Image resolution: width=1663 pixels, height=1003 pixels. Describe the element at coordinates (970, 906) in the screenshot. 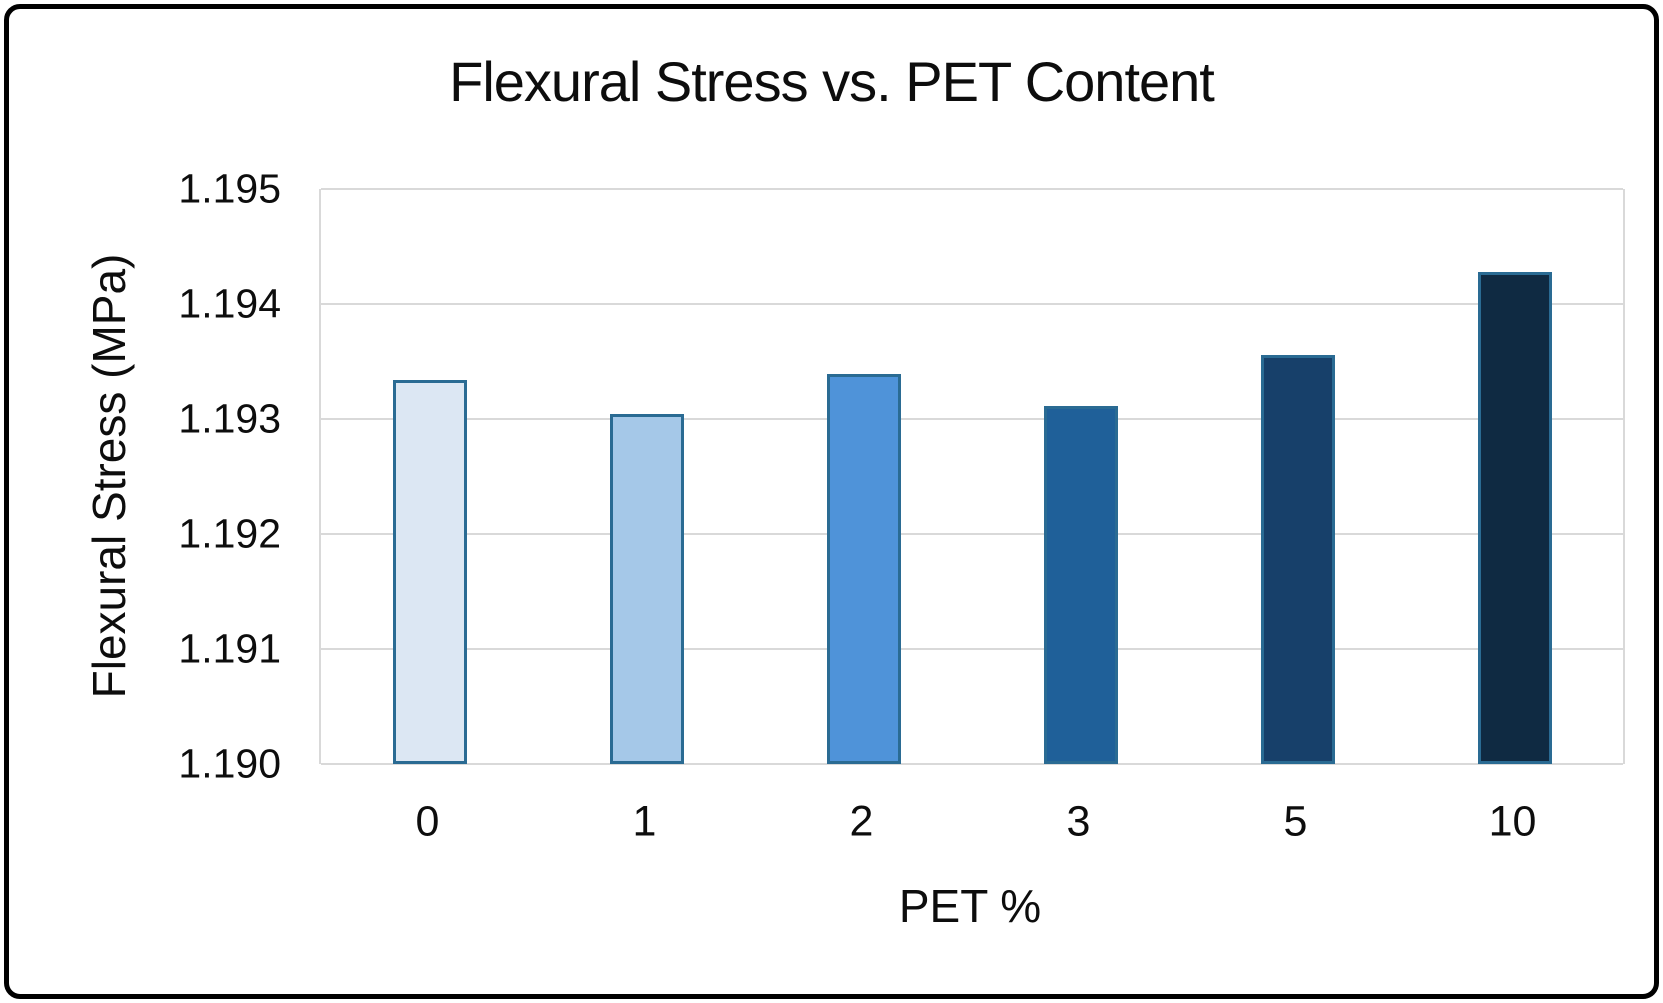

I see `x-axis-title: PET %` at that location.